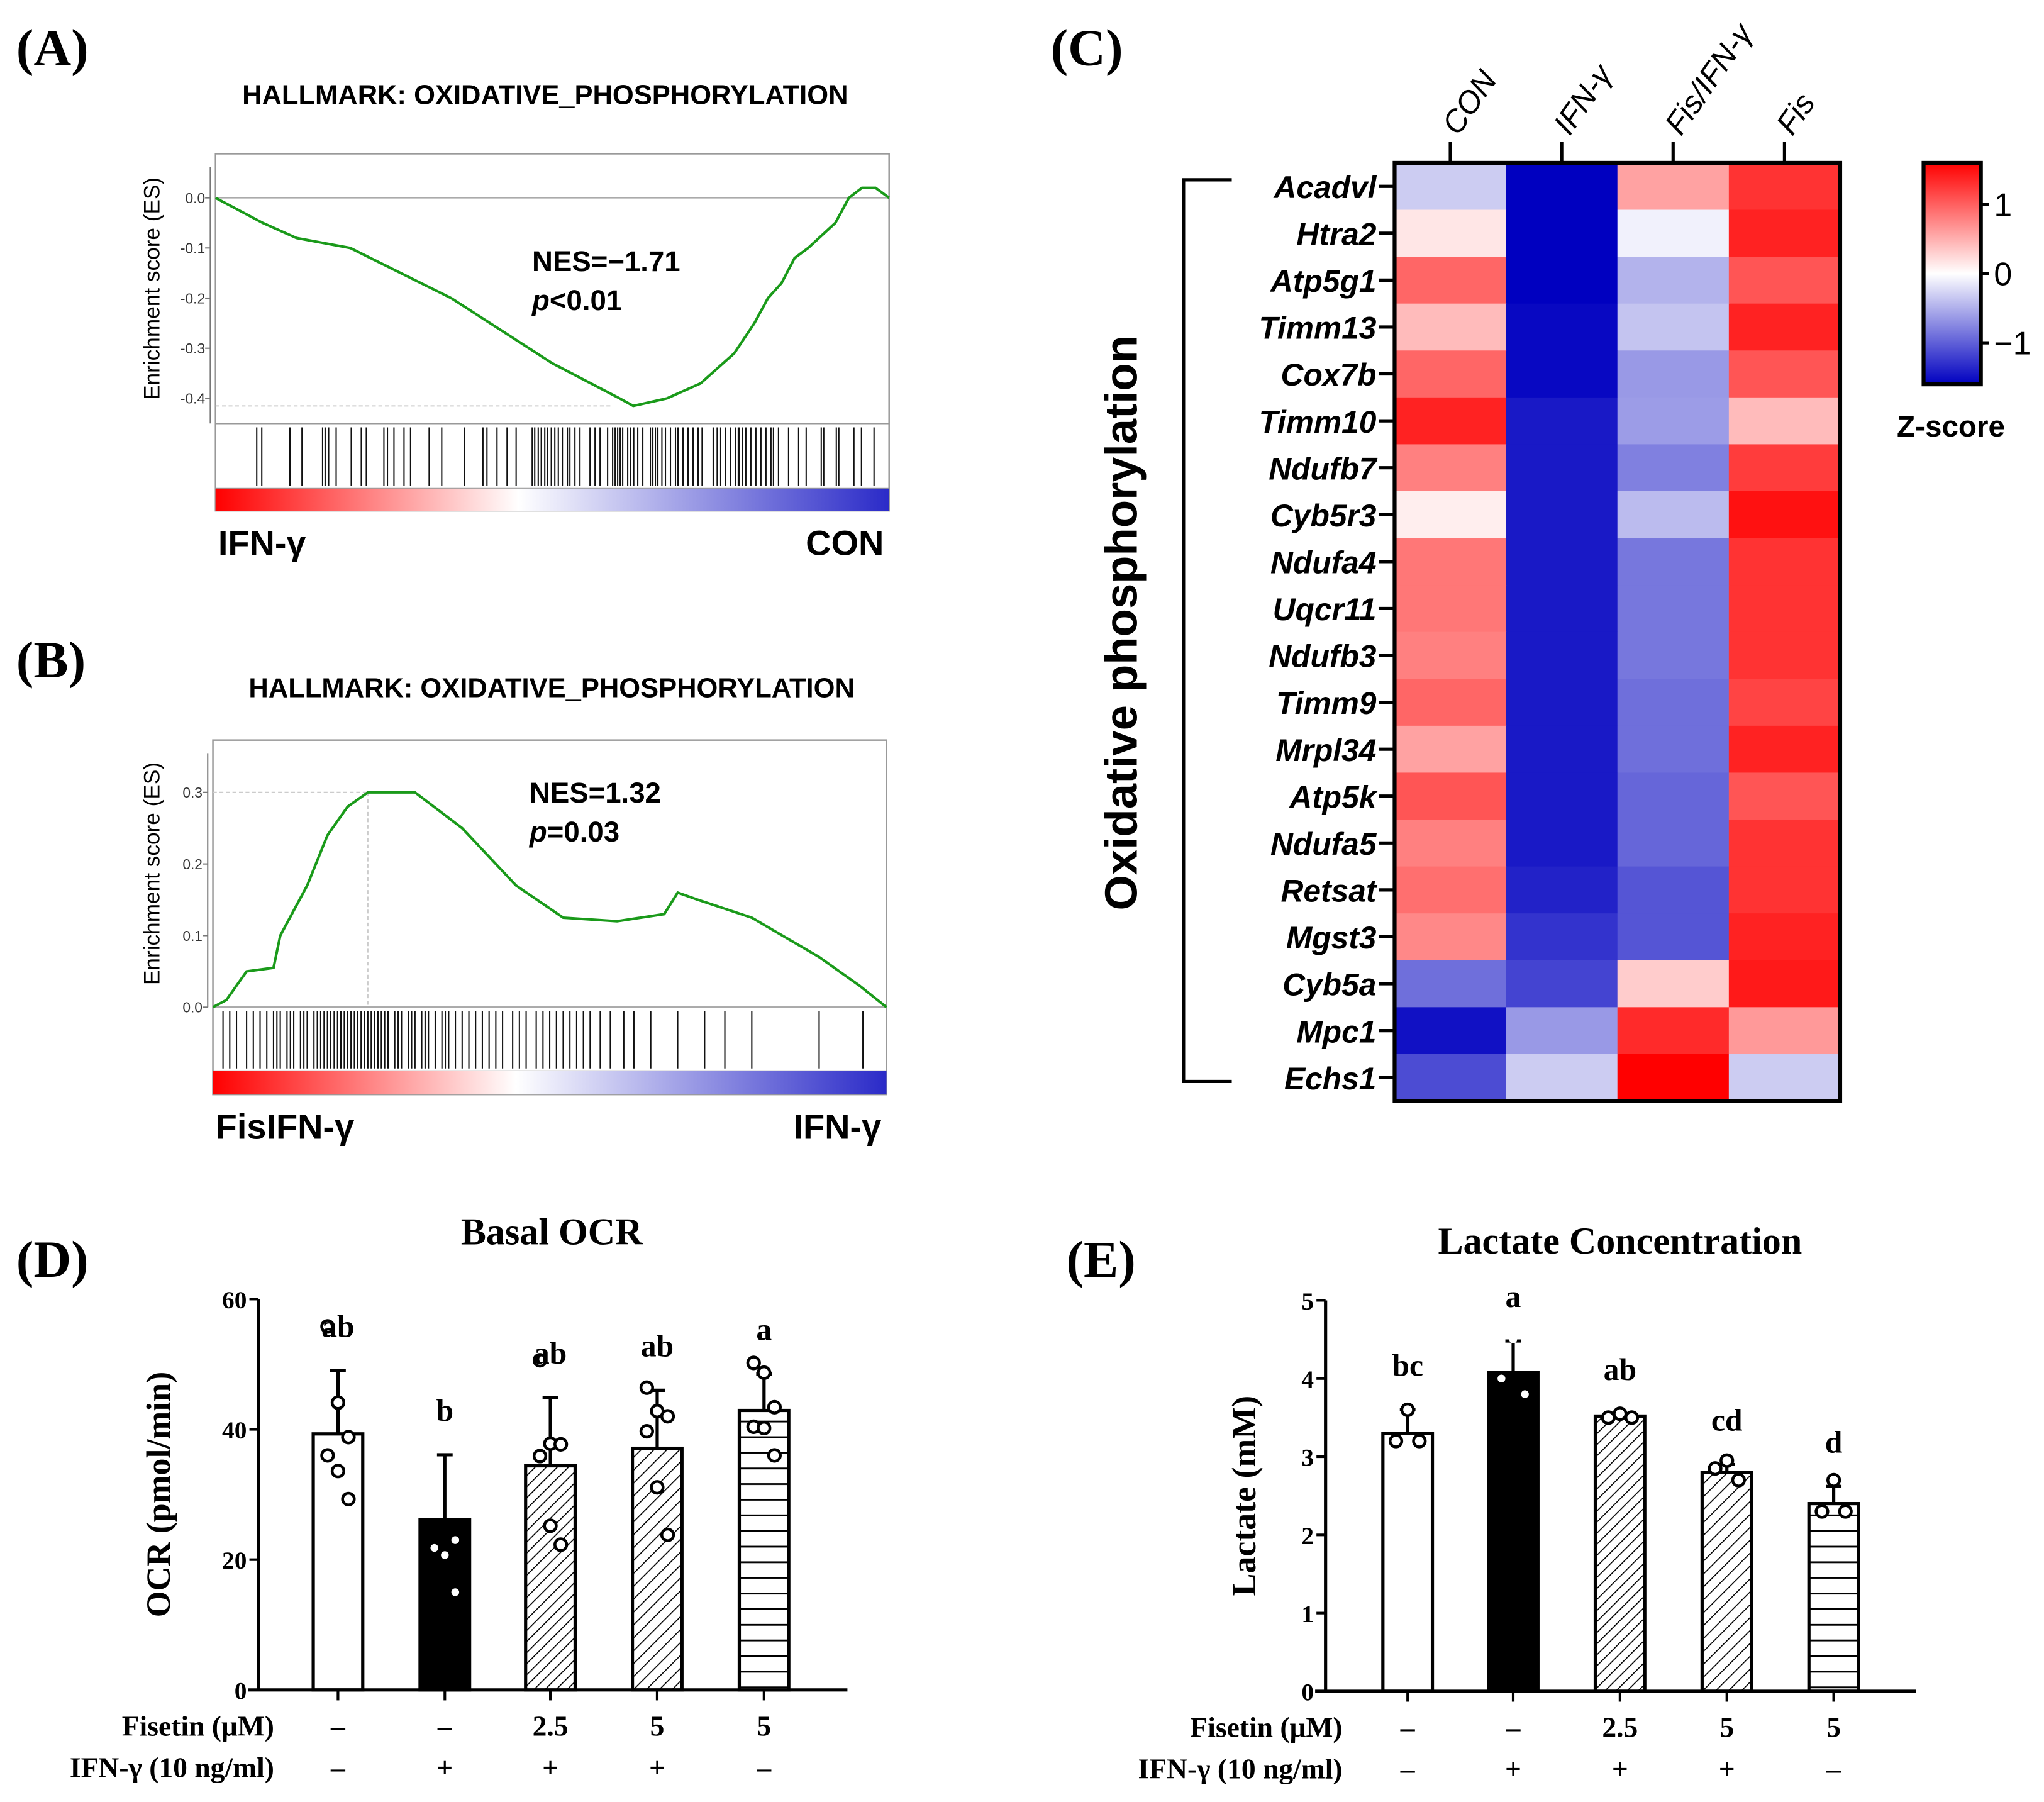 This screenshot has width=2044, height=1802. Describe the element at coordinates (234, 1430) in the screenshot. I see `y-tick-label: 40` at that location.